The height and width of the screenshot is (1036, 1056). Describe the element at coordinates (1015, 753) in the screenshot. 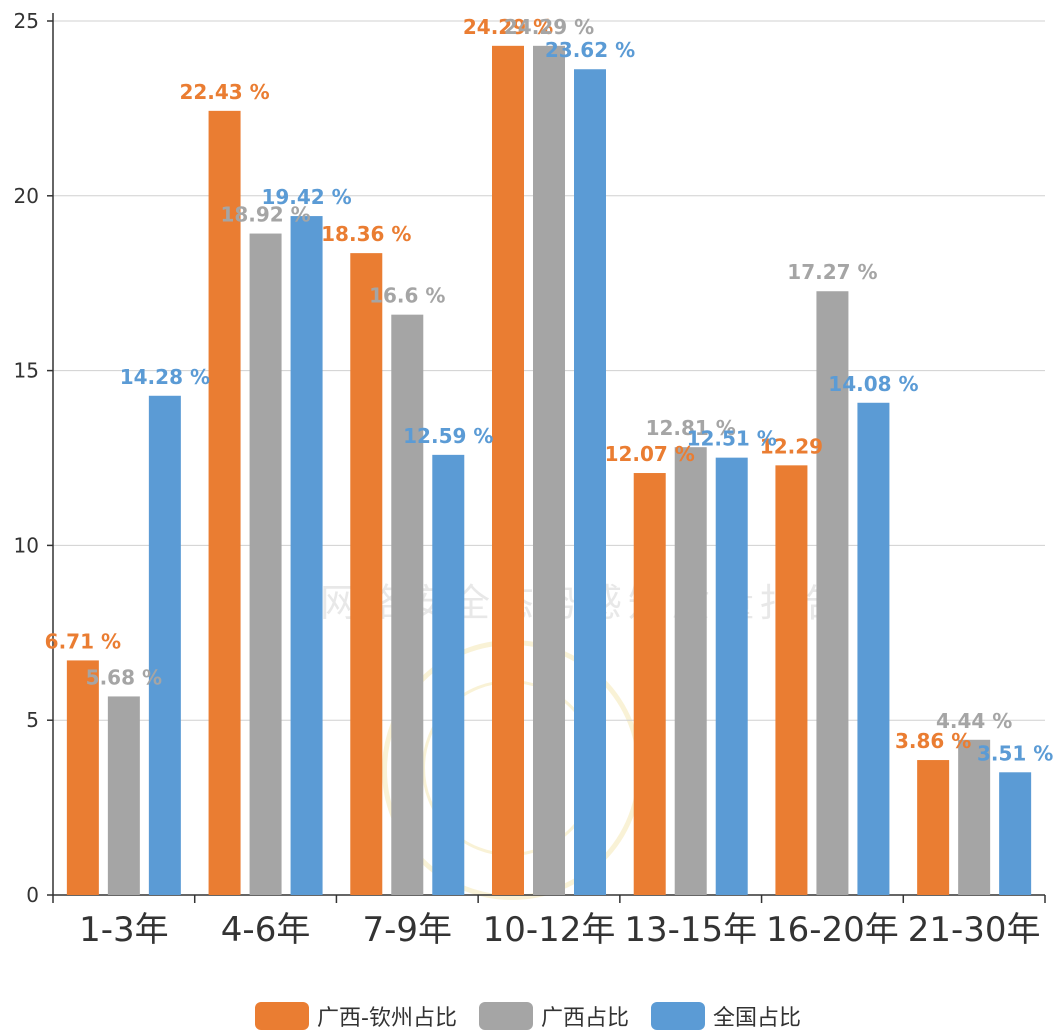

I see `data-label: 3.51 %` at that location.